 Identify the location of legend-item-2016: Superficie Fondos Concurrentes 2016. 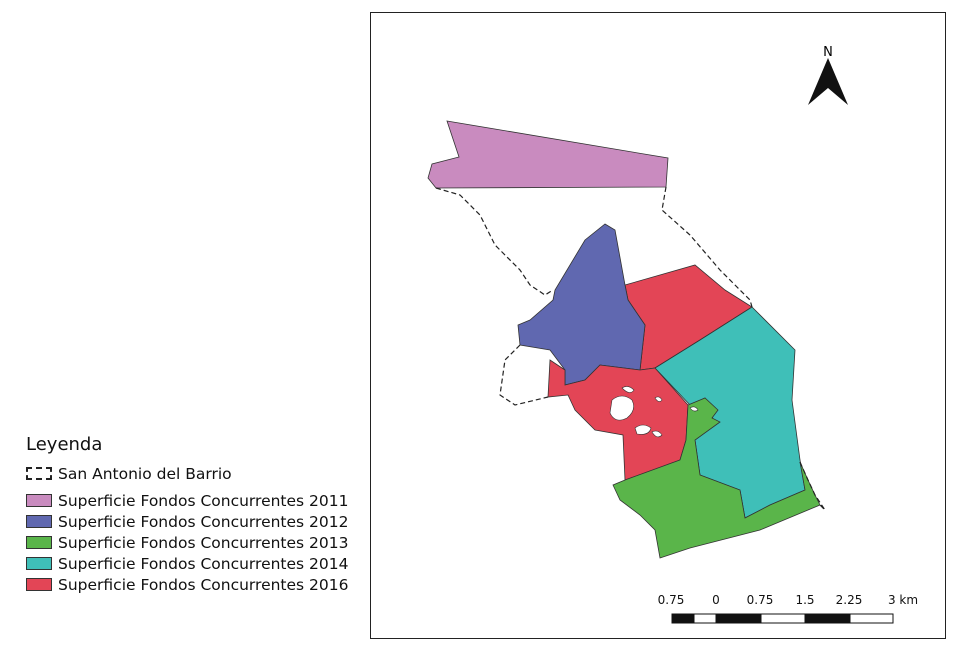
(187, 584).